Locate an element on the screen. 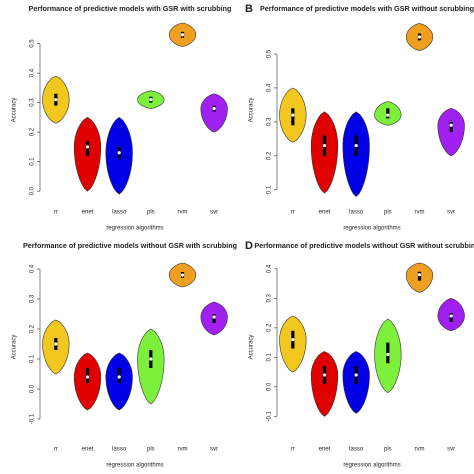 The image size is (474, 474). violin-body is located at coordinates (214, 113).